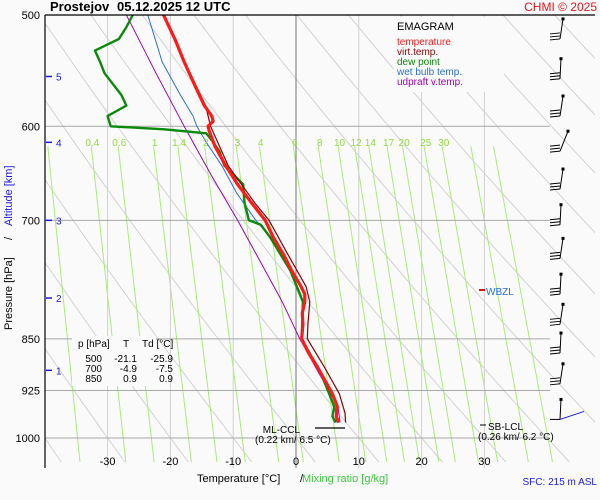  I want to click on legend-wet-bulb: wet bulb temp., so click(429, 72).